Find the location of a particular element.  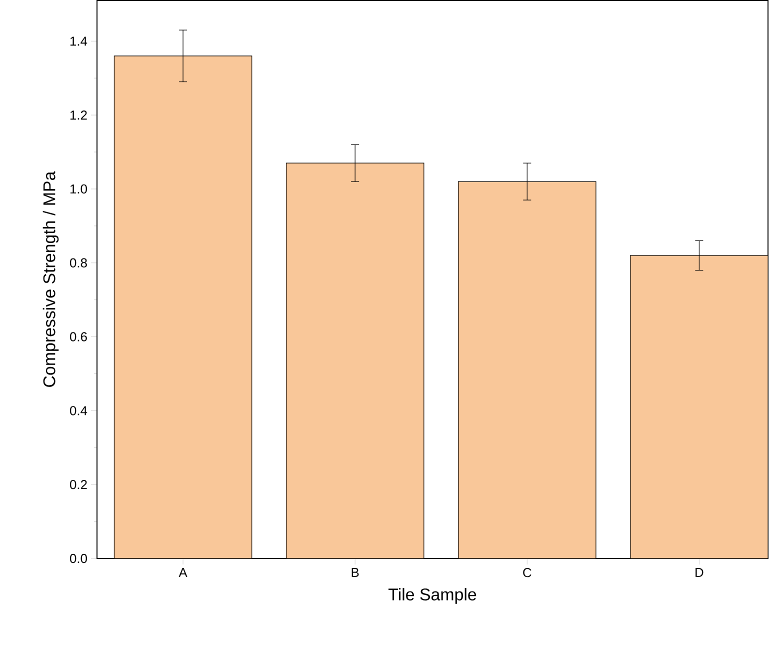

y-tick-label: 1.0 is located at coordinates (78, 189).